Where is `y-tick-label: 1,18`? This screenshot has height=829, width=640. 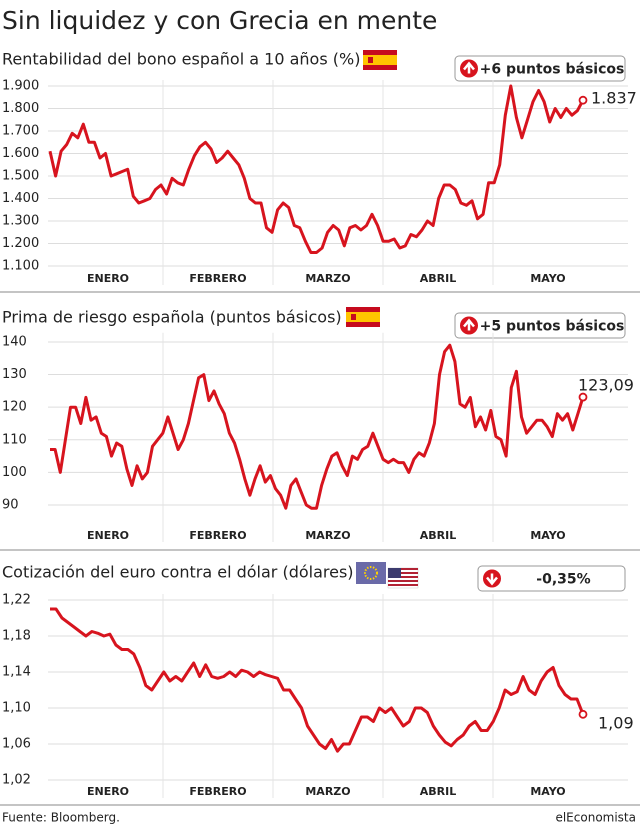
y-tick-label: 1,18 is located at coordinates (16, 636).